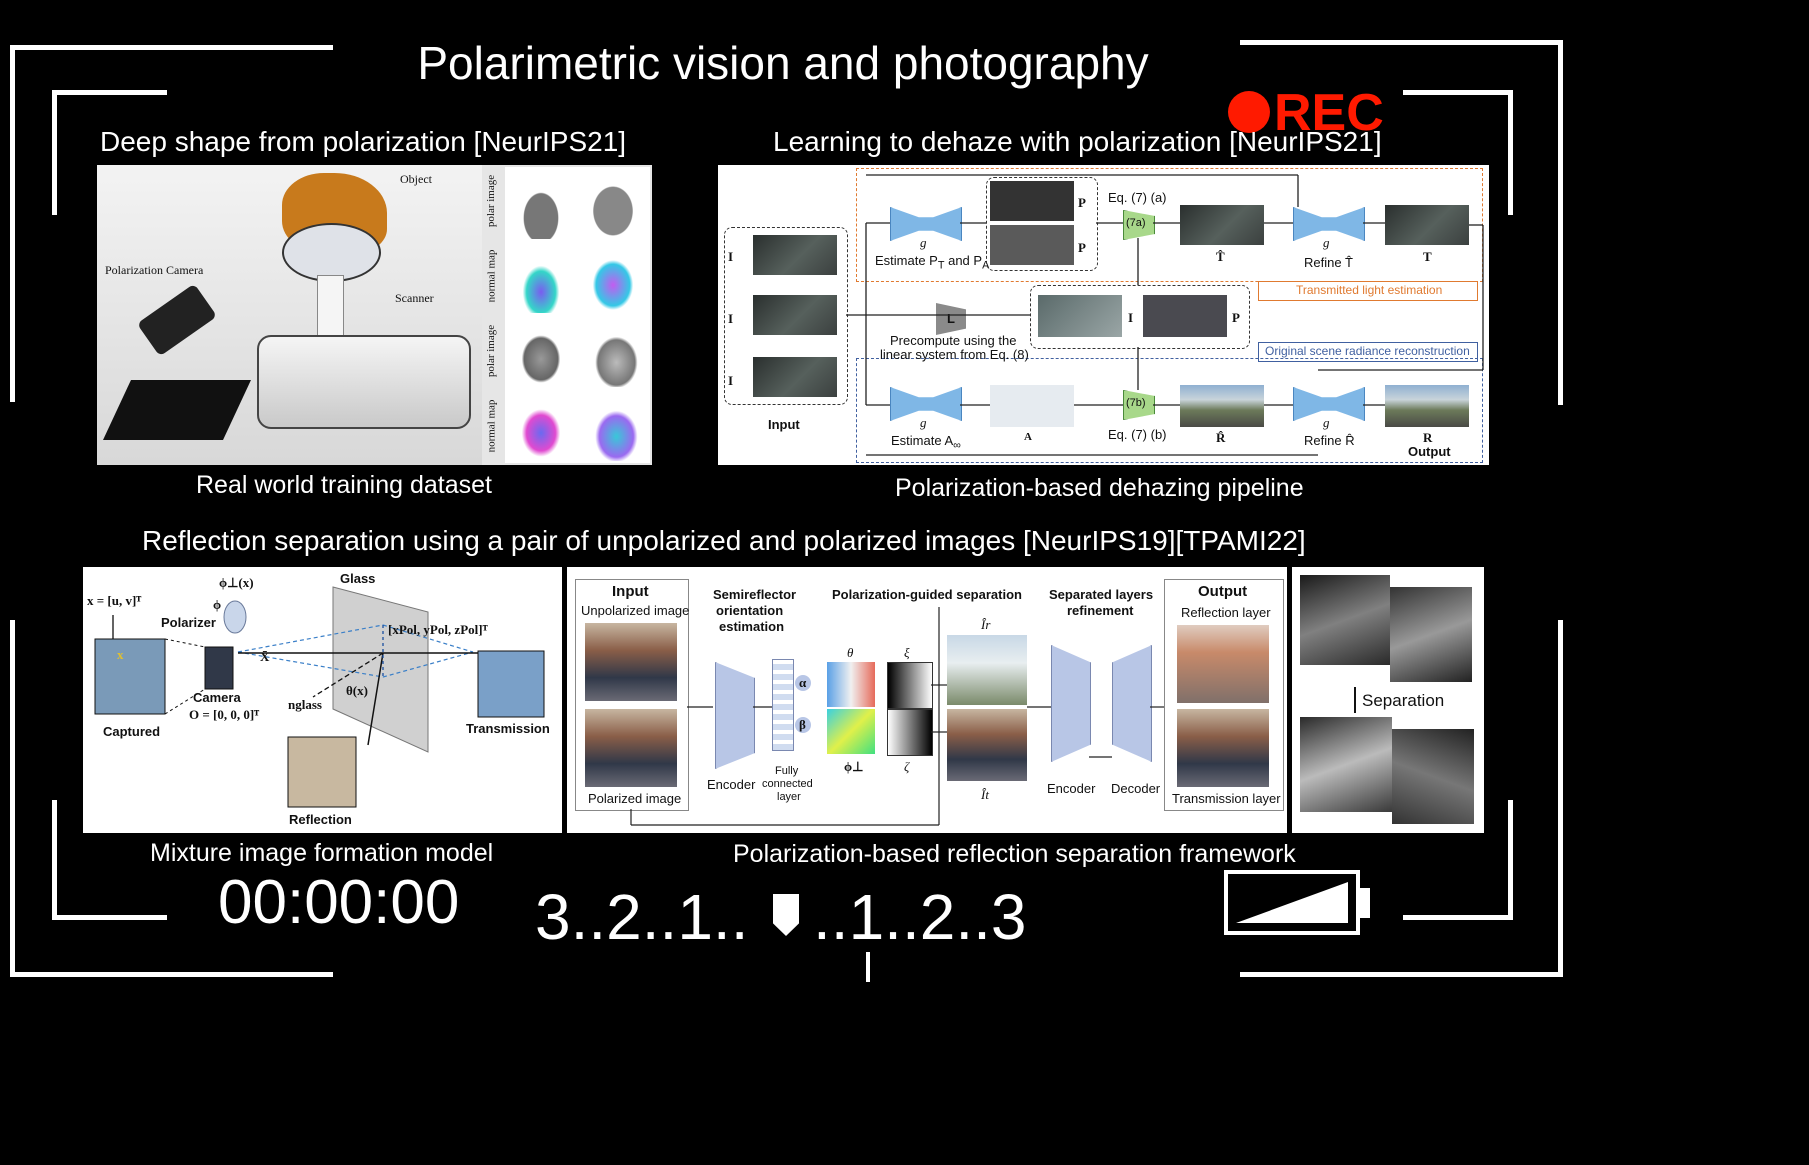 This screenshot has width=1809, height=1165. Describe the element at coordinates (1100, 610) in the screenshot. I see `refinement-label: refinement` at that location.